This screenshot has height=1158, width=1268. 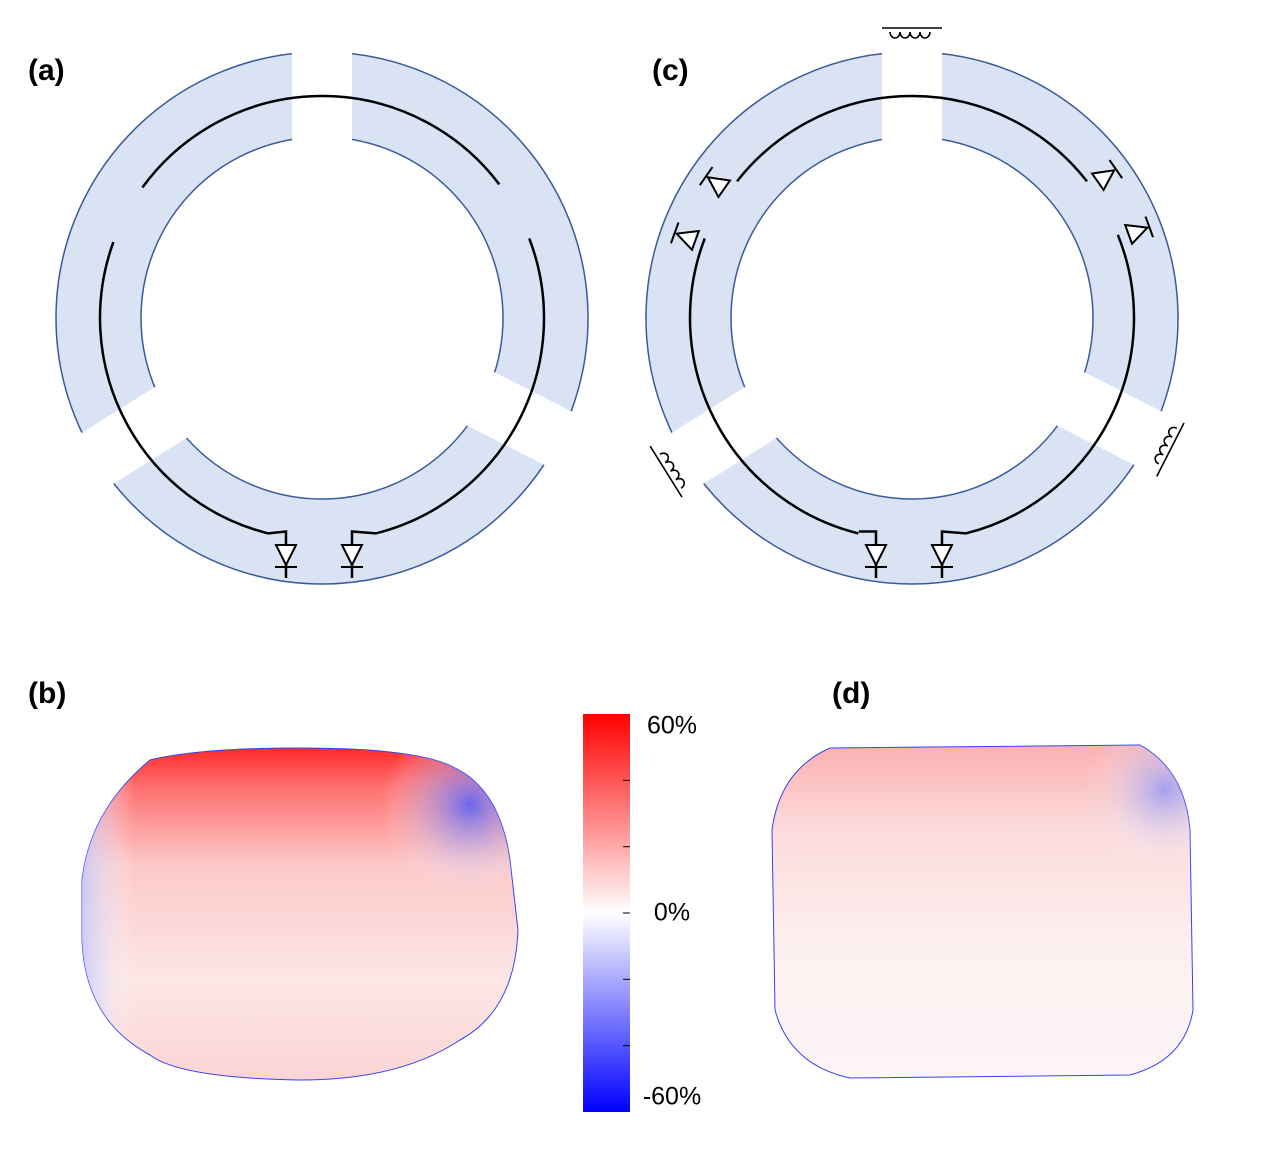 I want to click on colorbar-tick-label: 60%, so click(x=672, y=726).